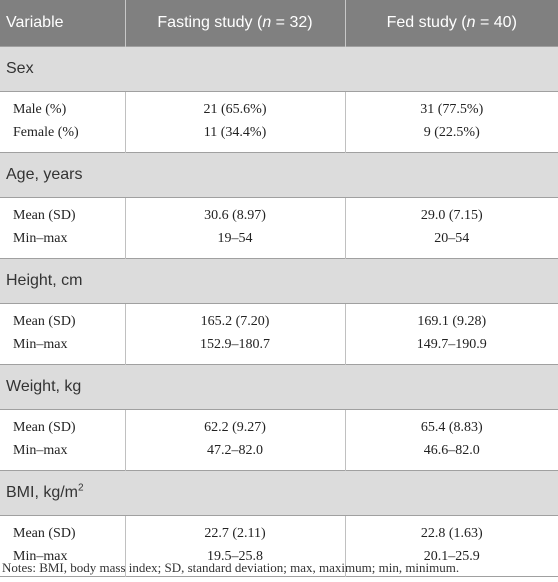 This screenshot has height=582, width=558. Describe the element at coordinates (235, 424) in the screenshot. I see `fasting-value: 62.2 (9.27)` at that location.